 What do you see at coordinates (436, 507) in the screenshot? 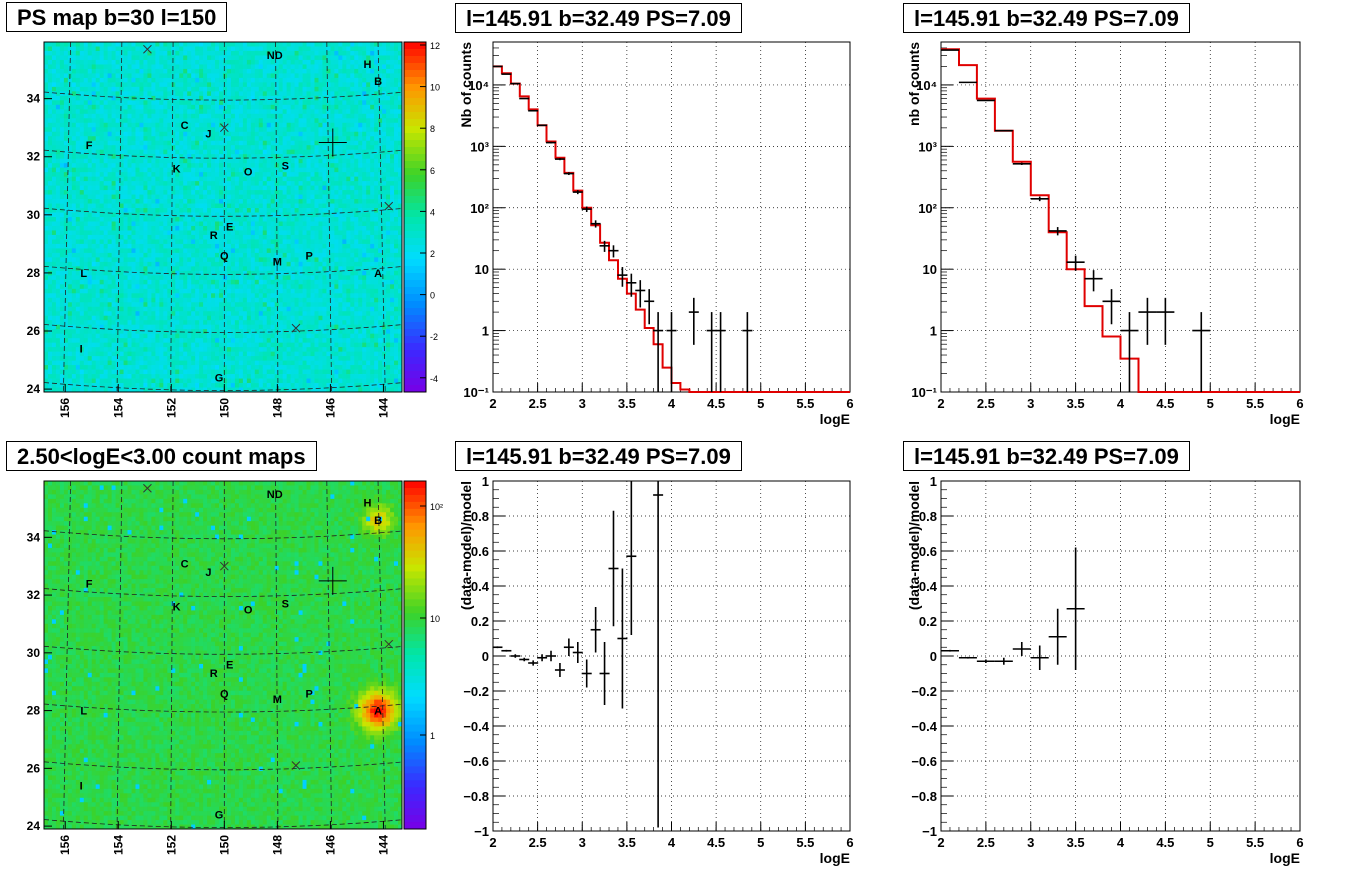
I see `colorbar-tick-label: 10²` at bounding box center [436, 507].